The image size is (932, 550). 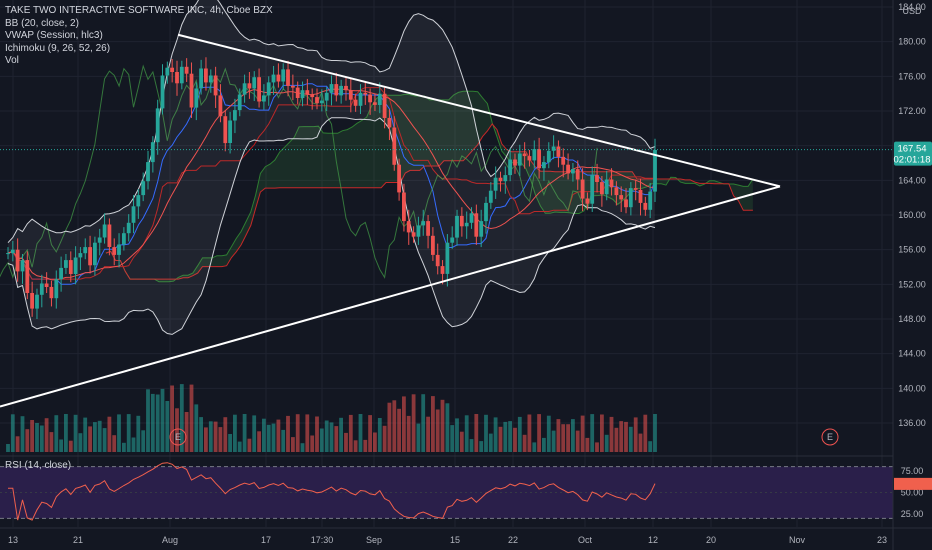 What do you see at coordinates (78, 540) in the screenshot?
I see `time-tick-1: 21` at bounding box center [78, 540].